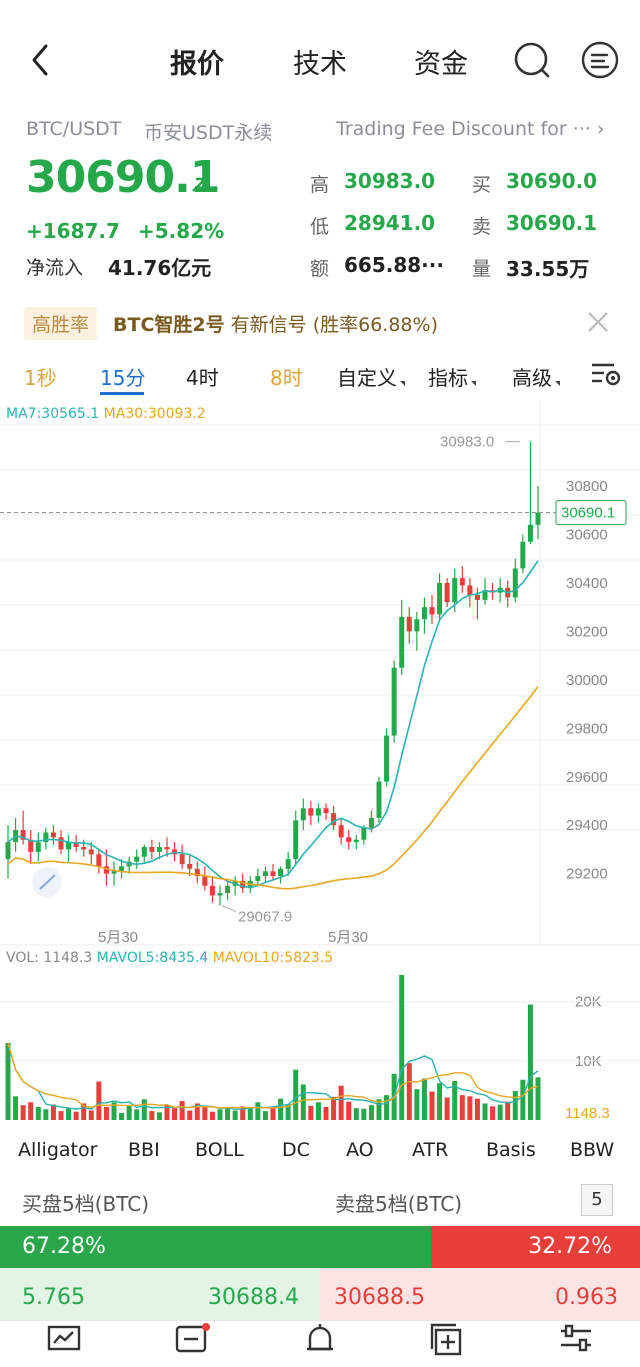 The image size is (640, 1367). What do you see at coordinates (64, 1341) in the screenshot?
I see `chart-icon` at bounding box center [64, 1341].